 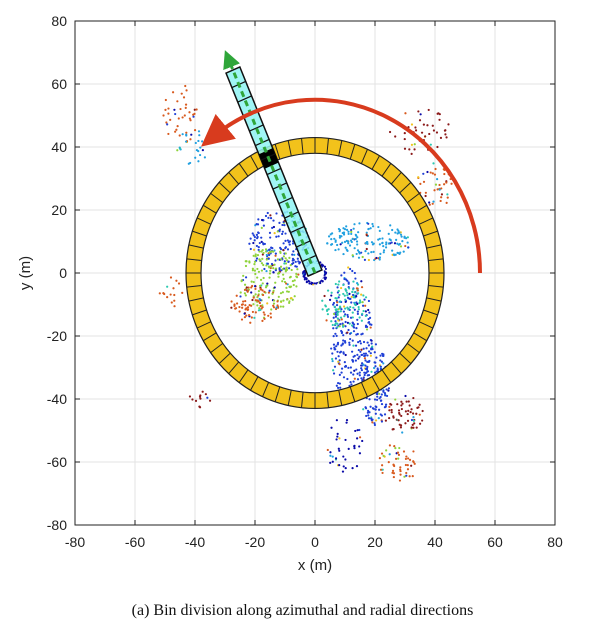 I want to click on y-tick-label: -40, so click(x=57, y=399).